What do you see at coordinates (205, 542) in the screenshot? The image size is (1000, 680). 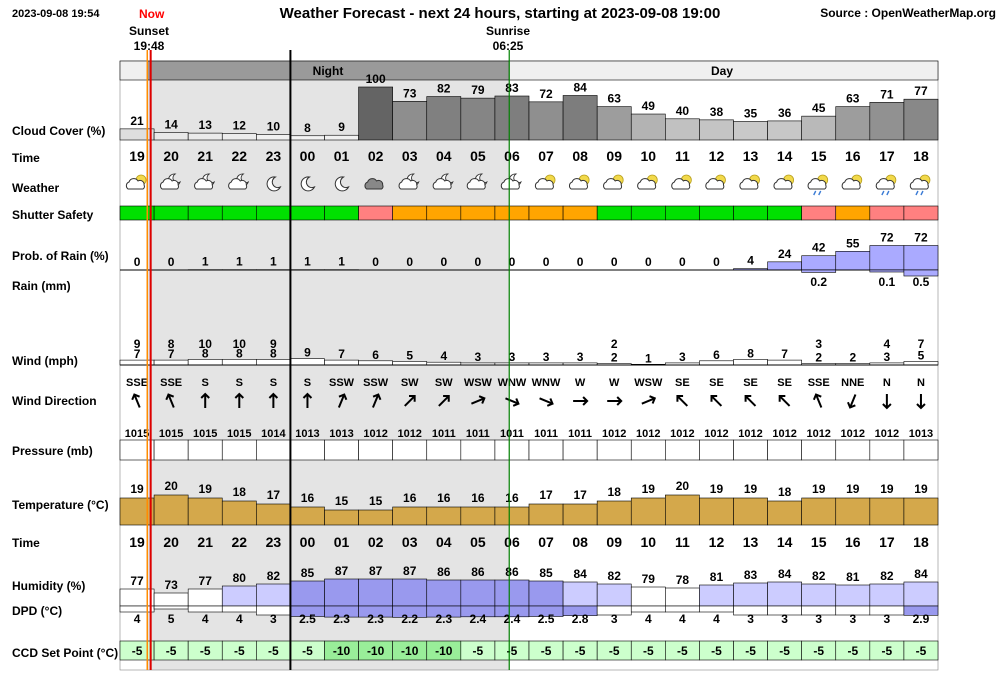 I see `hour-label: 21` at bounding box center [205, 542].